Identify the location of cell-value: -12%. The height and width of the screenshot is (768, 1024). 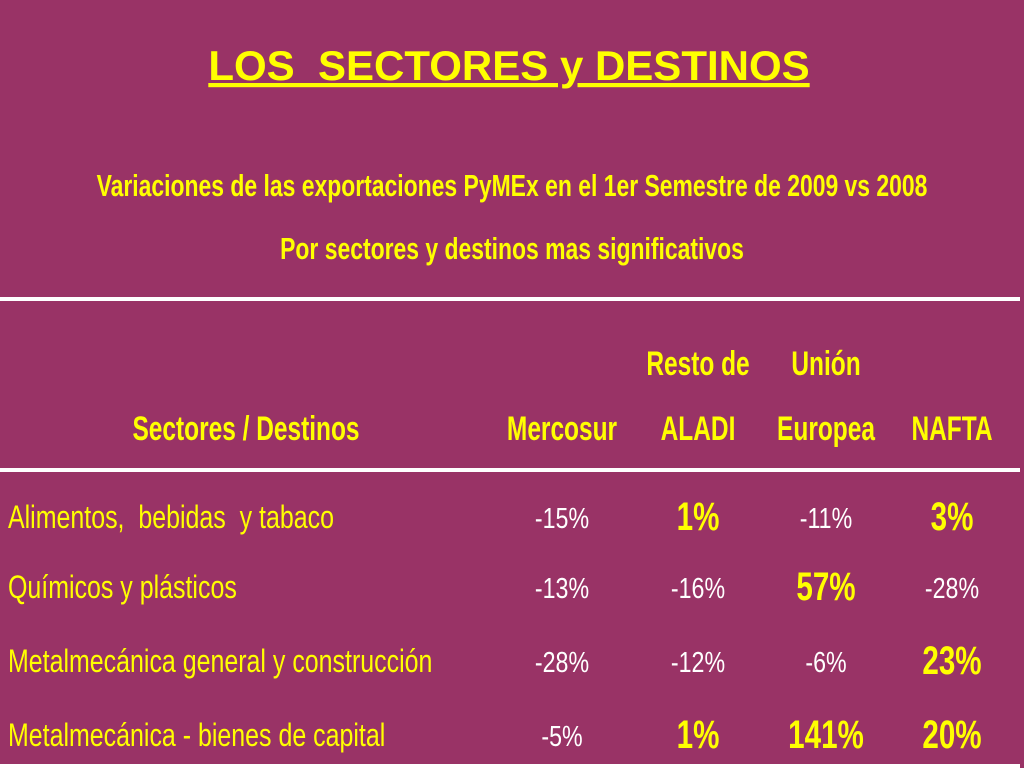
(698, 661).